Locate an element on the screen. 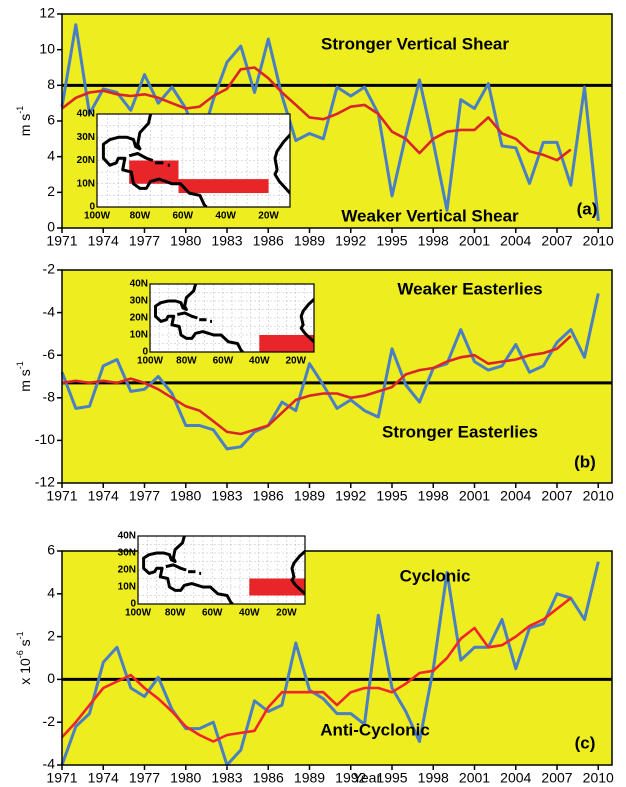 Image resolution: width=626 pixels, height=787 pixels. y-tick-label: 10 is located at coordinates (47, 48).